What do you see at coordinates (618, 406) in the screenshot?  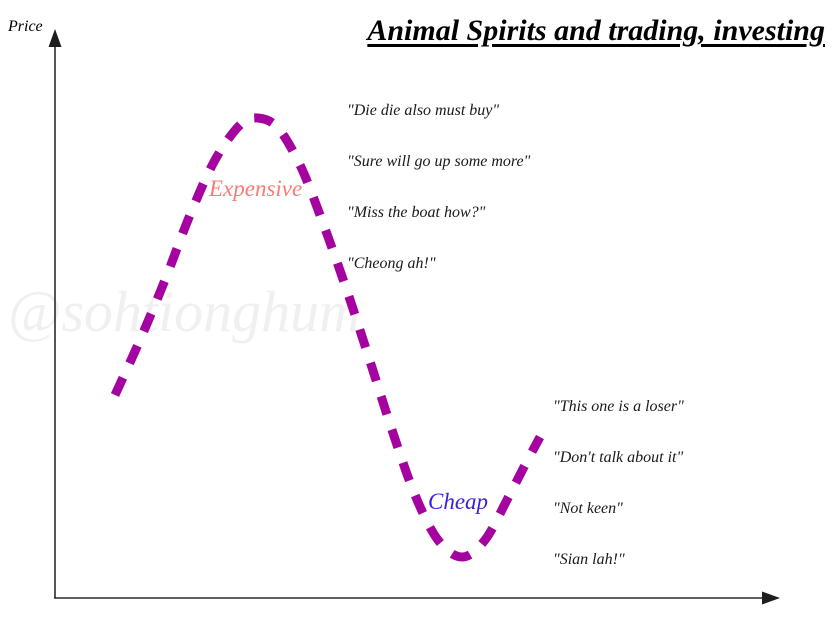 I see `quote-bottom-1: "This one is a loser"` at bounding box center [618, 406].